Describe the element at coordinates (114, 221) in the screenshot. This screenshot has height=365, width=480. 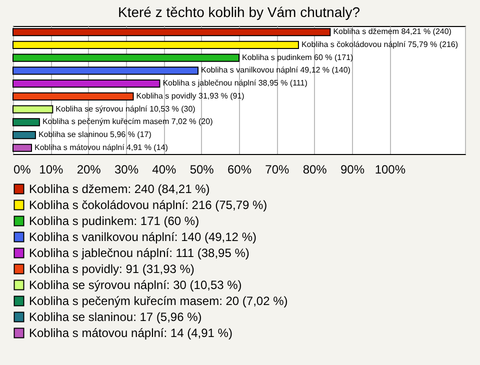
I see `legend-label: Kobliha s pudinkem: 171 (60 %)` at that location.